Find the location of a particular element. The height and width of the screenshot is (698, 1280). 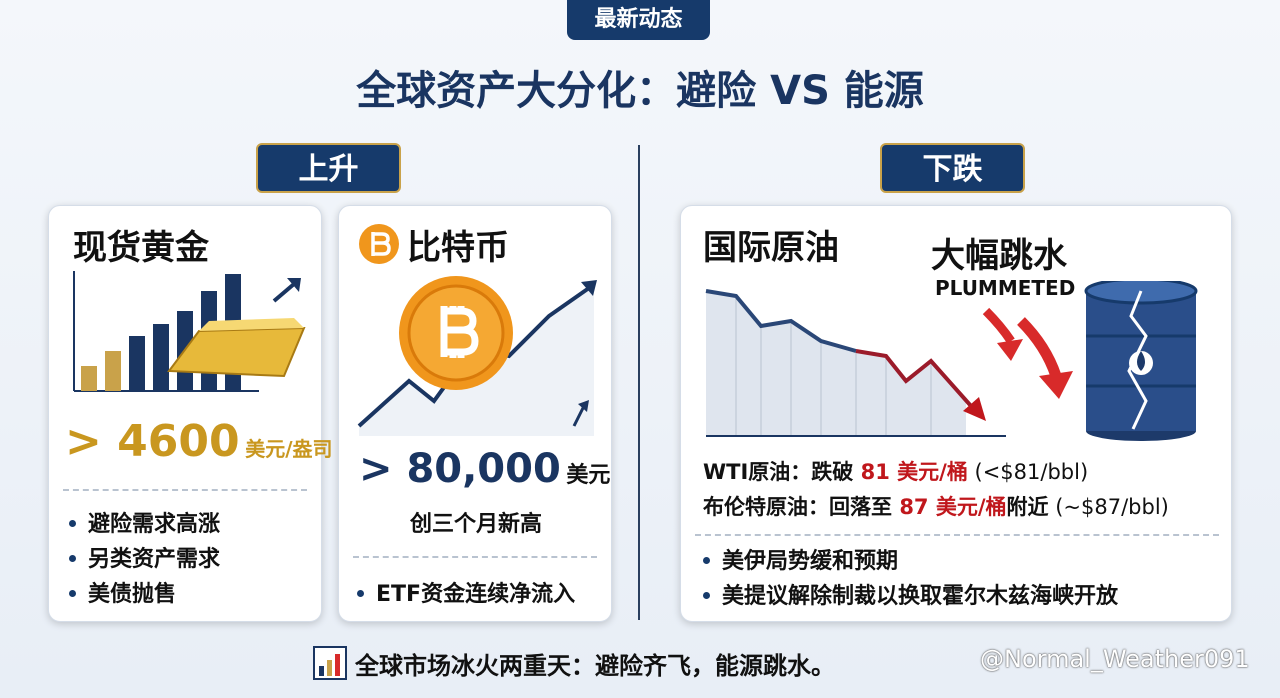

oil-text-en: (<$81/bbl) is located at coordinates (1028, 472).